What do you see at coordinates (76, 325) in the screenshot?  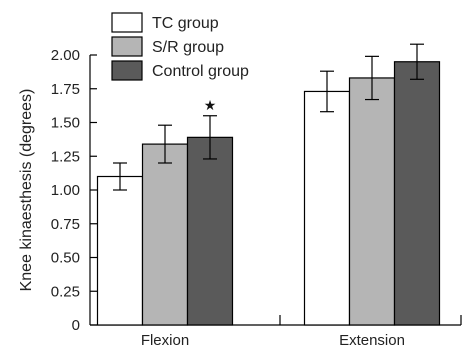 I see `y-tick-label: 0` at bounding box center [76, 325].